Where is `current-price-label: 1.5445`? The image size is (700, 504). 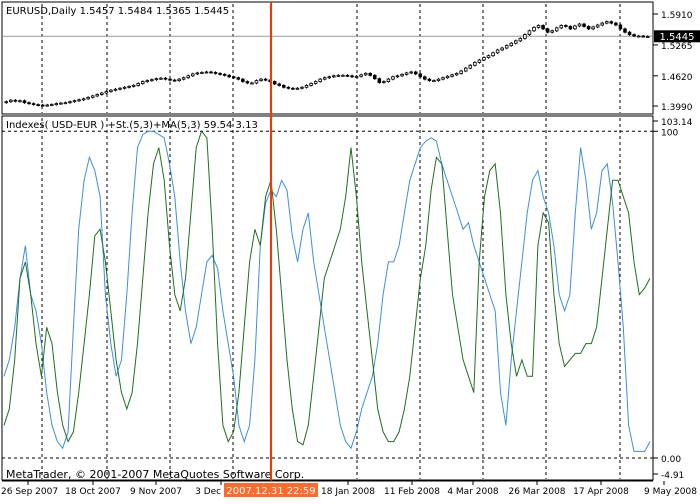 current-price-label: 1.5445 is located at coordinates (677, 37).